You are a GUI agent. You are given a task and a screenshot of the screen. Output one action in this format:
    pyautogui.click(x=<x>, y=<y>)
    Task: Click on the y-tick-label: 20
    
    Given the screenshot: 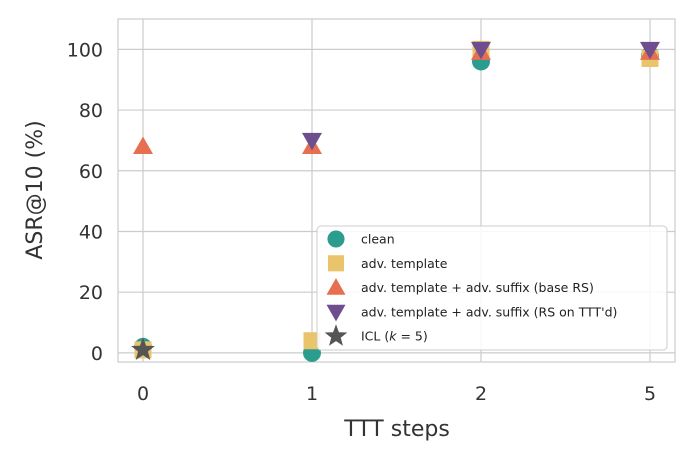 What is the action you would take?
    pyautogui.click(x=91, y=293)
    